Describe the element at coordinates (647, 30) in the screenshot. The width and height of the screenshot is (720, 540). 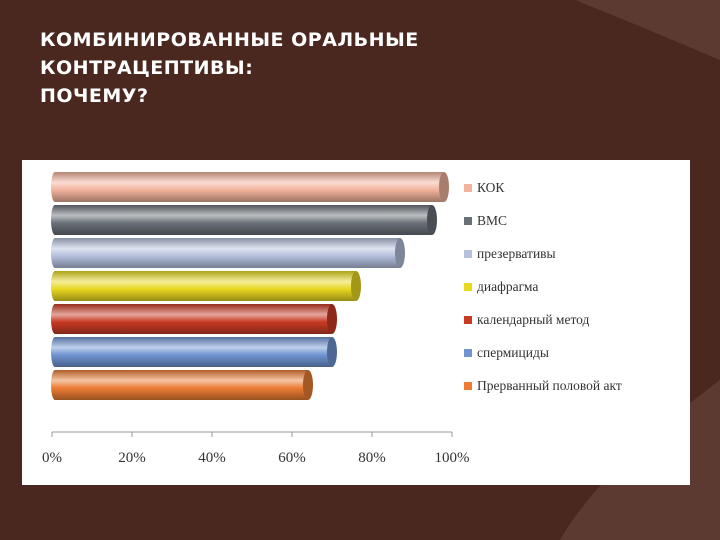
I see `background-swoosh-top` at that location.